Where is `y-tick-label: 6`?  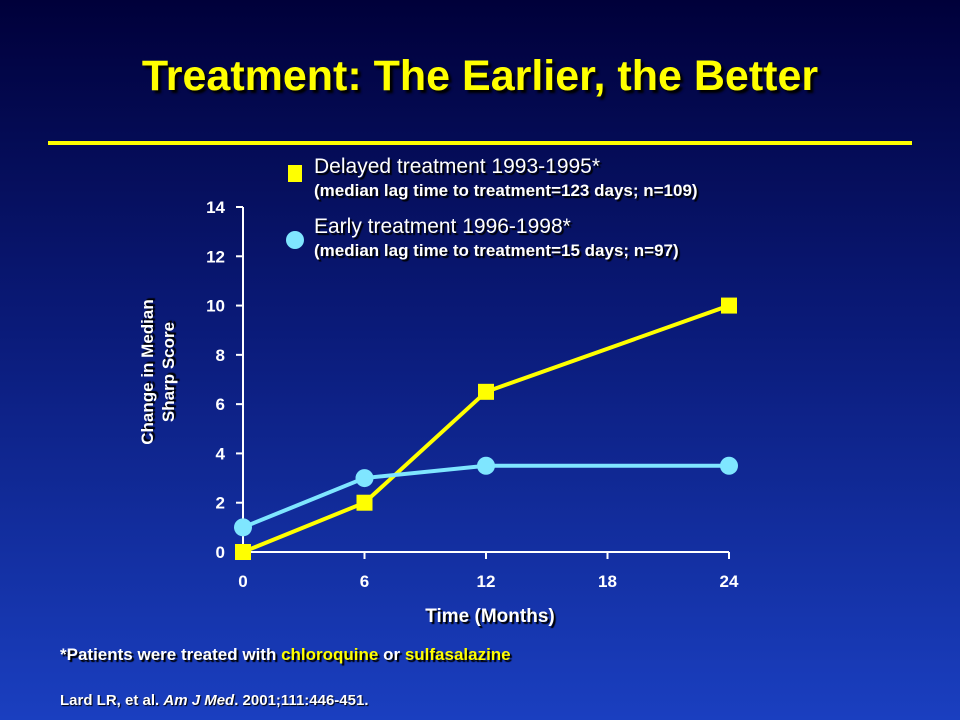
y-tick-label: 6 is located at coordinates (220, 404).